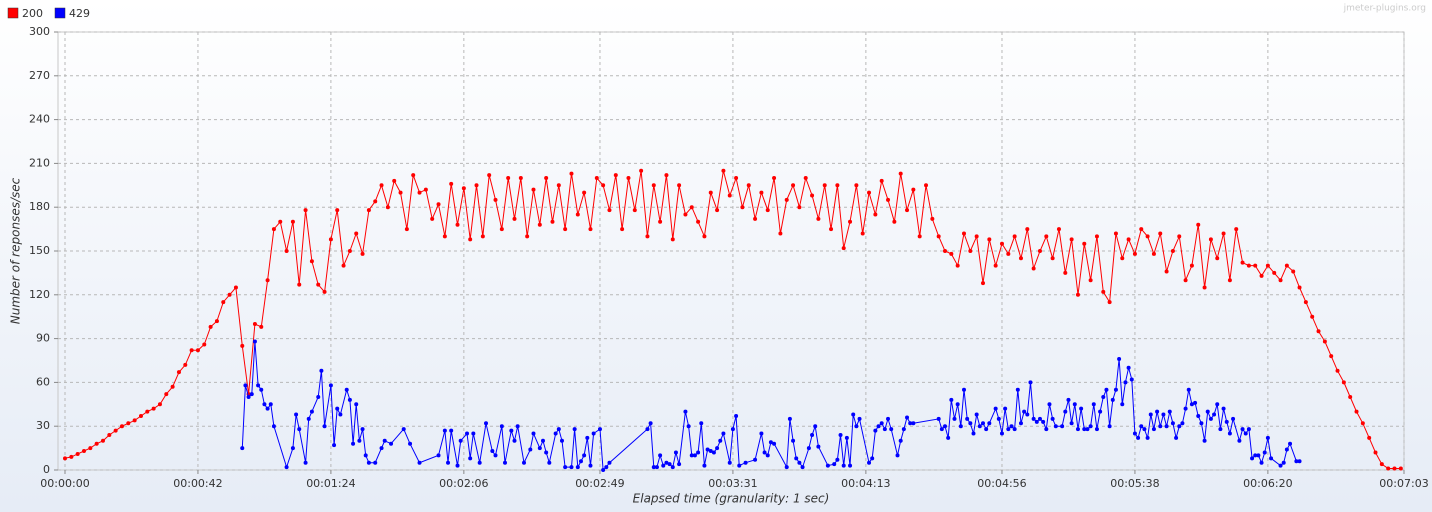  I want to click on legend-label: 429, so click(79, 13).